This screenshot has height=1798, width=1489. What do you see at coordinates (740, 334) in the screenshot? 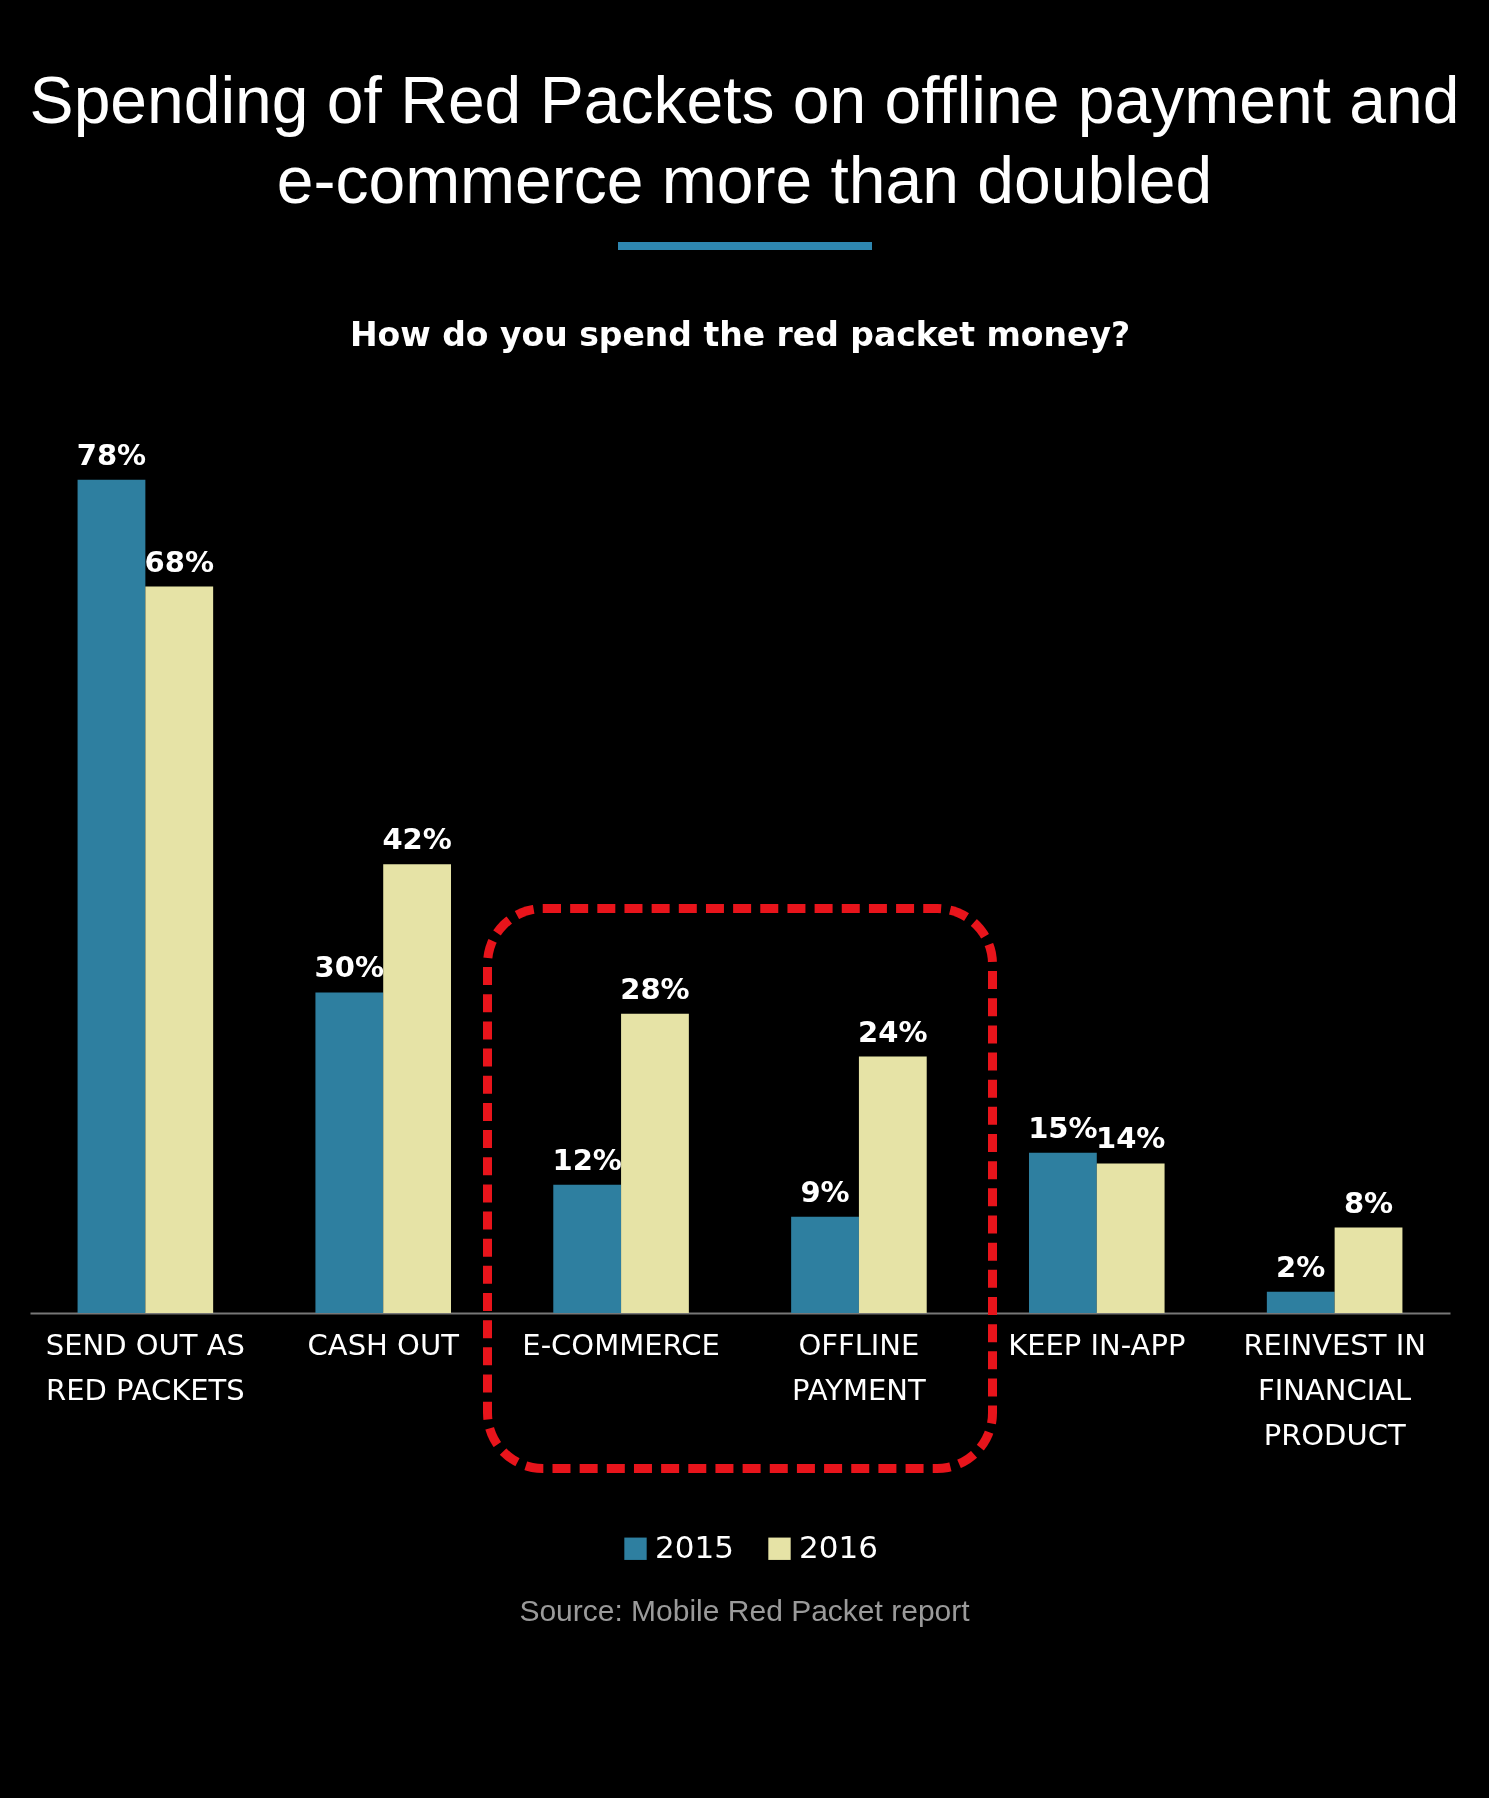
I see `chart-subtitle: How do you spend the red packet money?` at bounding box center [740, 334].